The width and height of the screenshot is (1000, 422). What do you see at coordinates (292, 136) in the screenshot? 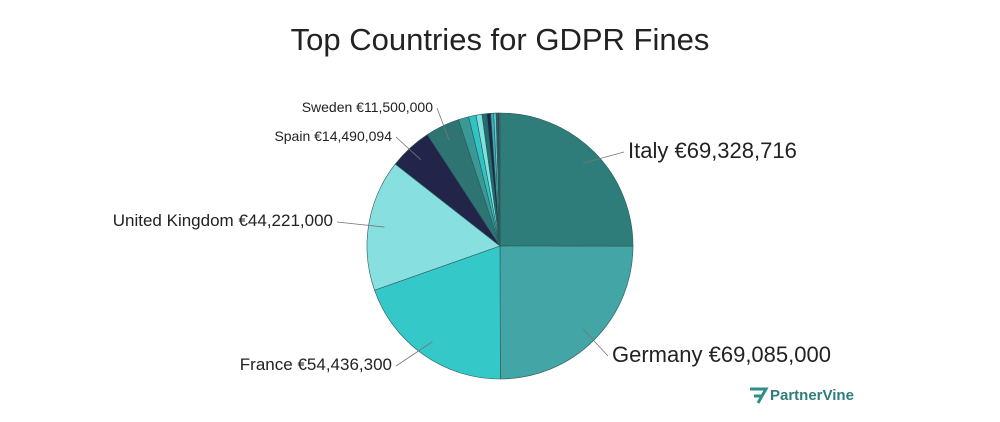
I see `slice-name: Spain` at bounding box center [292, 136].